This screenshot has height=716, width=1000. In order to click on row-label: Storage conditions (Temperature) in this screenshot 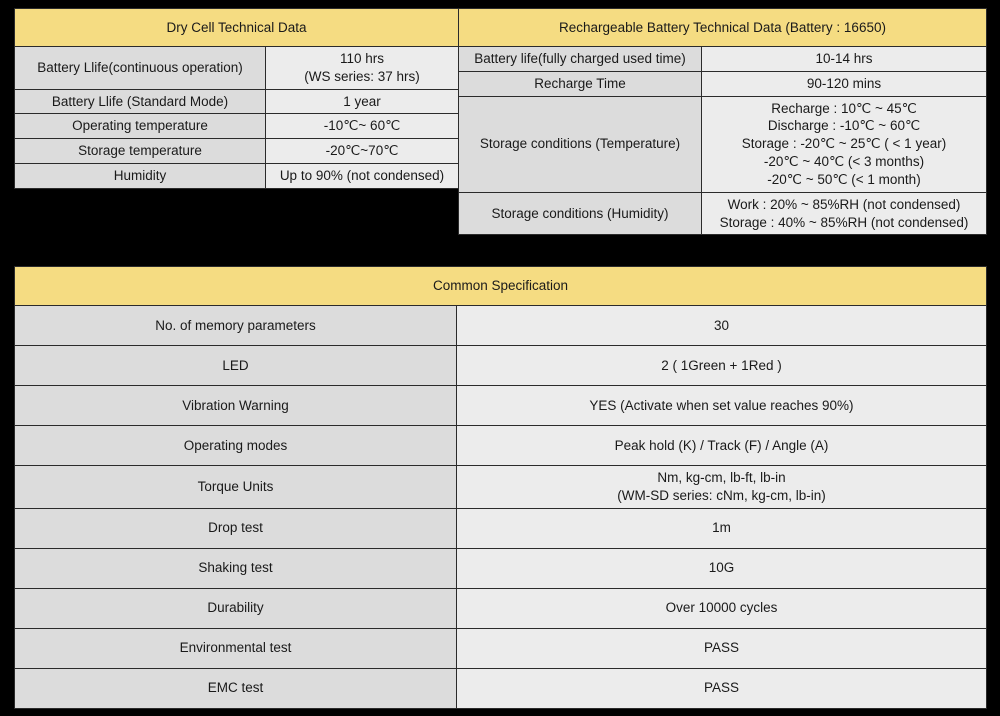, I will do `click(580, 144)`.